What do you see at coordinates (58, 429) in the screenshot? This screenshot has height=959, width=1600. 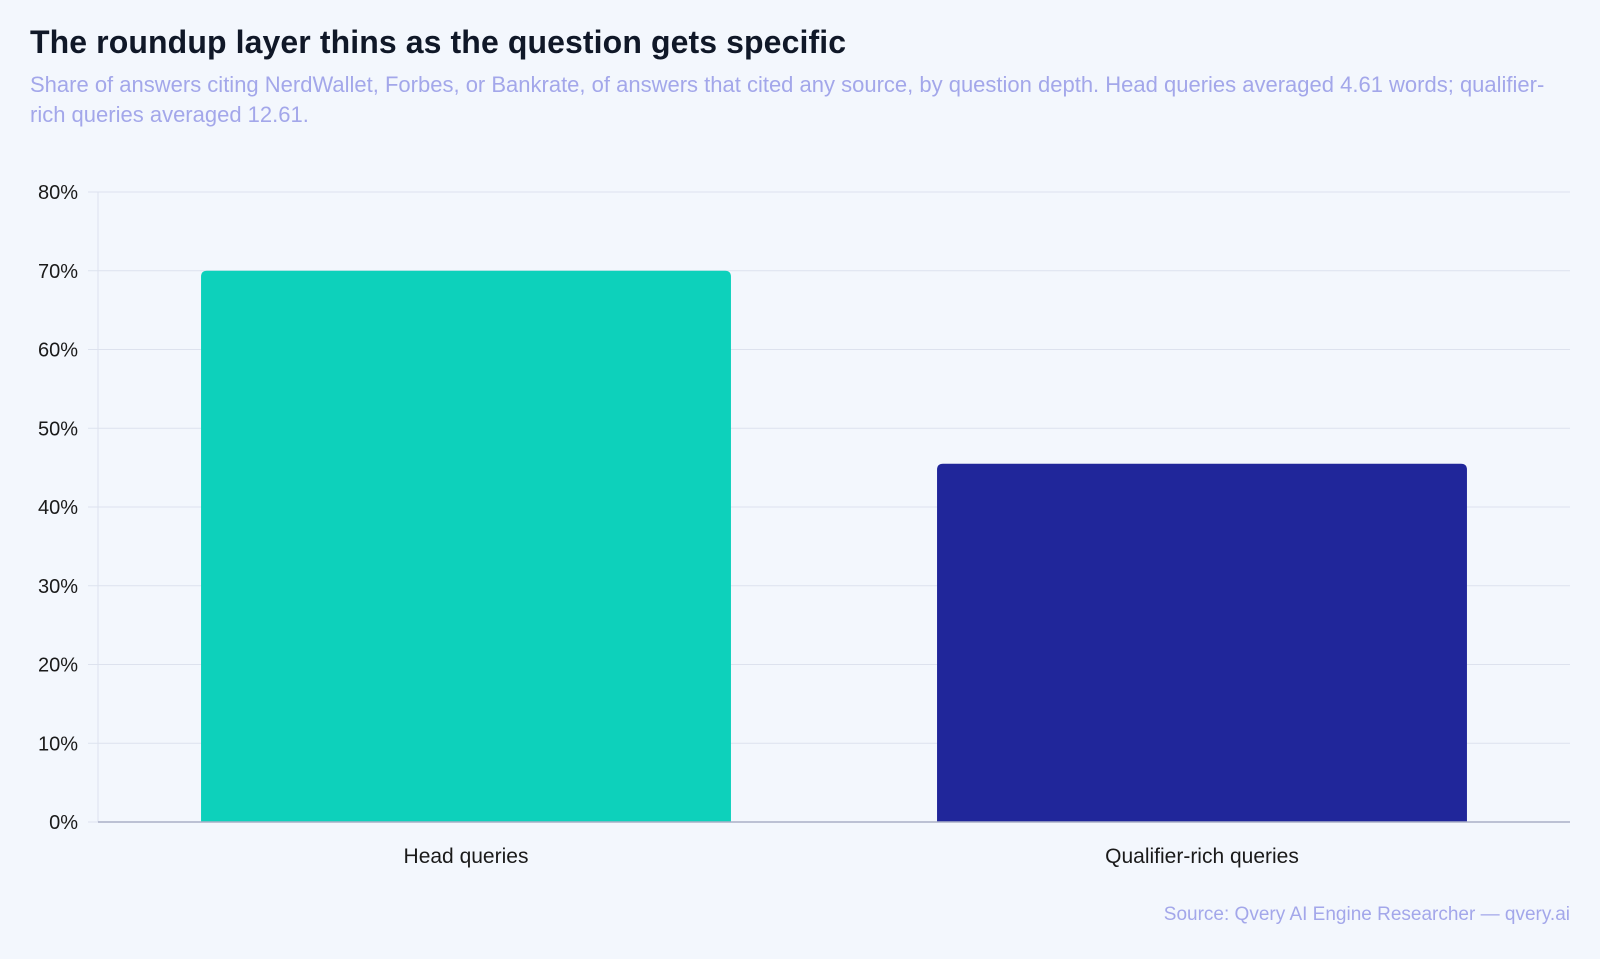 I see `y-tick-label: 50%` at bounding box center [58, 429].